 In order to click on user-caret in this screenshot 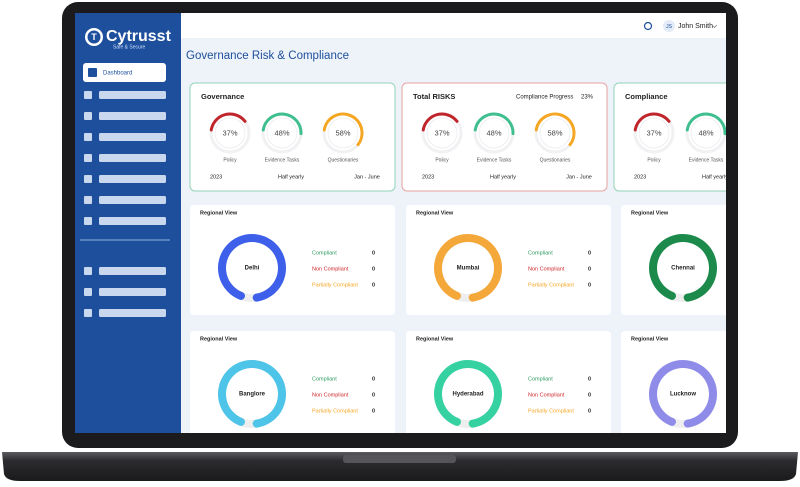, I will do `click(714, 26)`.